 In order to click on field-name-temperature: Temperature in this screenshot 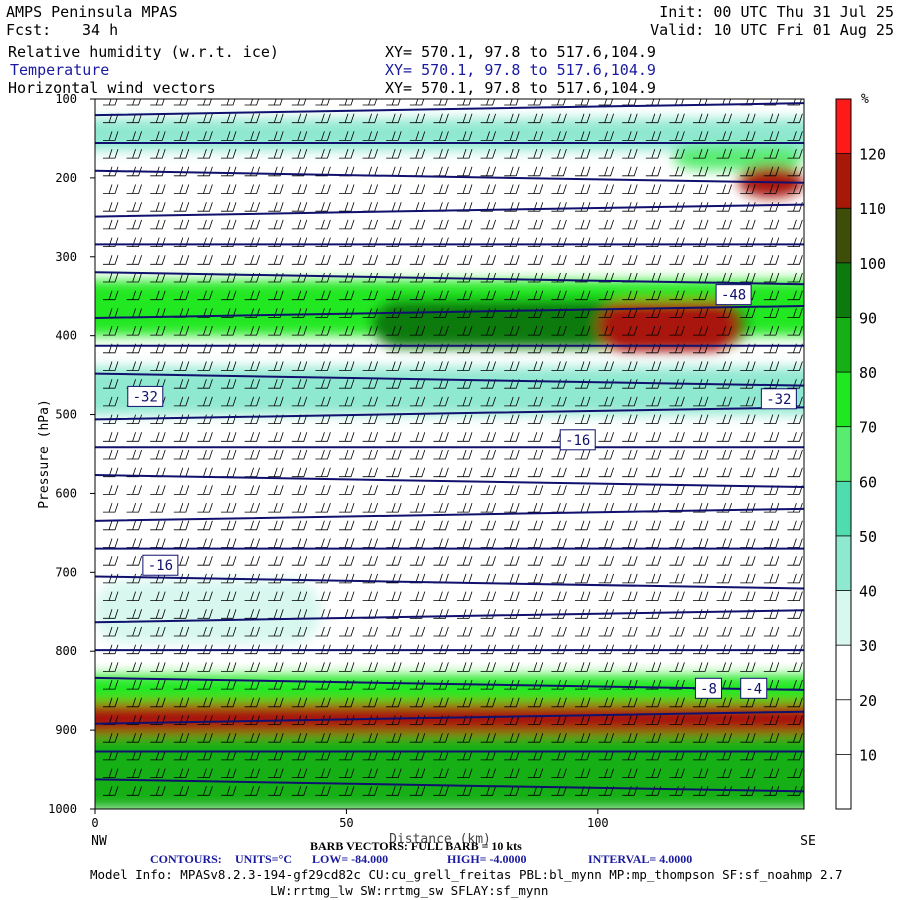, I will do `click(60, 70)`.